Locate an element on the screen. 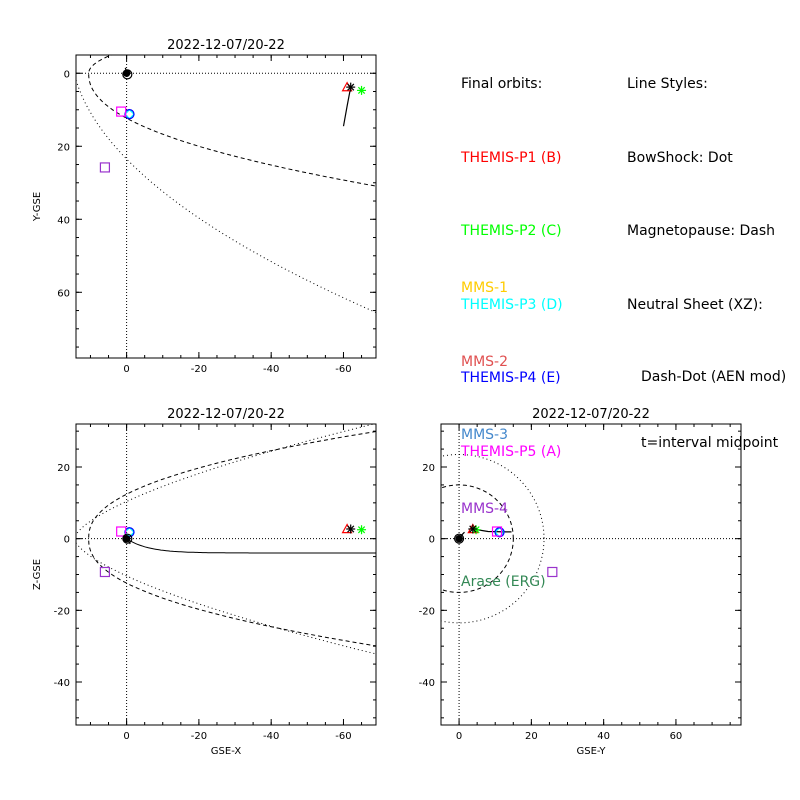 The width and height of the screenshot is (800, 800). legend-arase: Arase (ERG) is located at coordinates (503, 582).